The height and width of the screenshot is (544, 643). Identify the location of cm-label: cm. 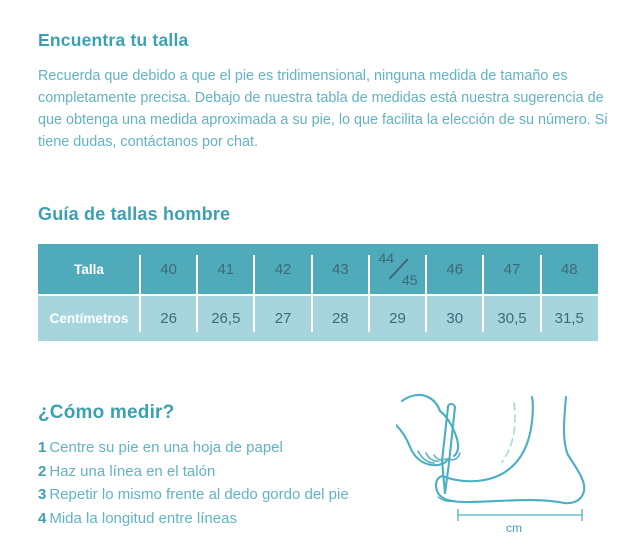
(514, 528).